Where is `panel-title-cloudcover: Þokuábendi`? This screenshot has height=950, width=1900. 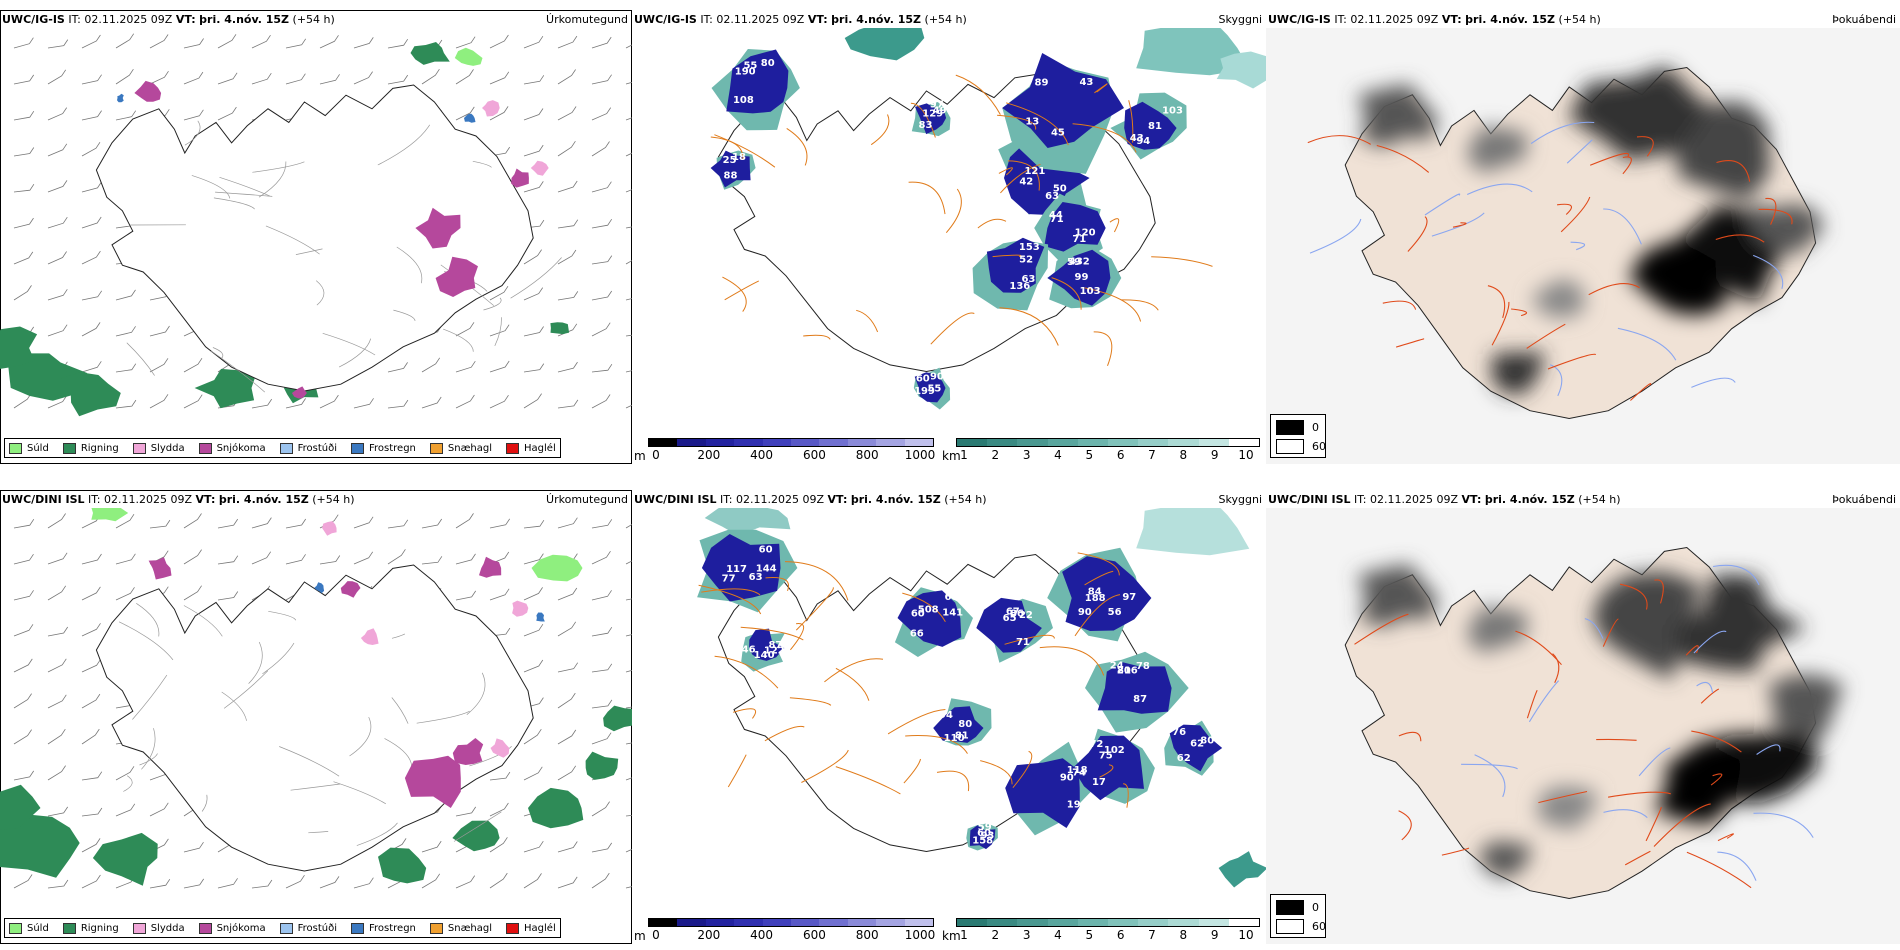
panel-title-cloudcover: Þokuábendi is located at coordinates (1864, 19).